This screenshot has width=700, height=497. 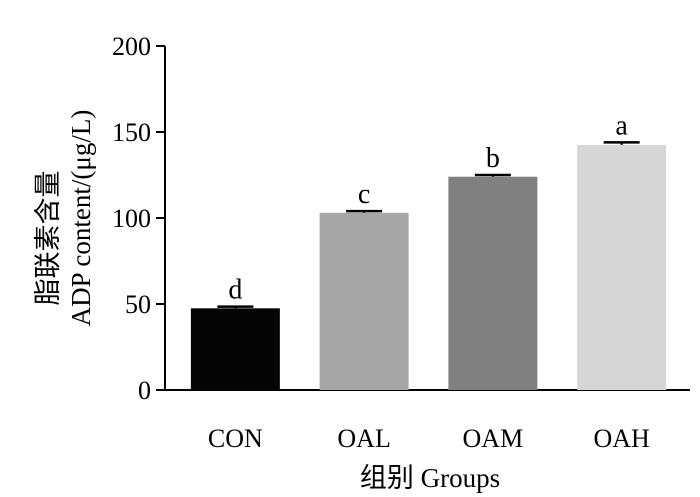 What do you see at coordinates (235, 290) in the screenshot?
I see `significance-label: d` at bounding box center [235, 290].